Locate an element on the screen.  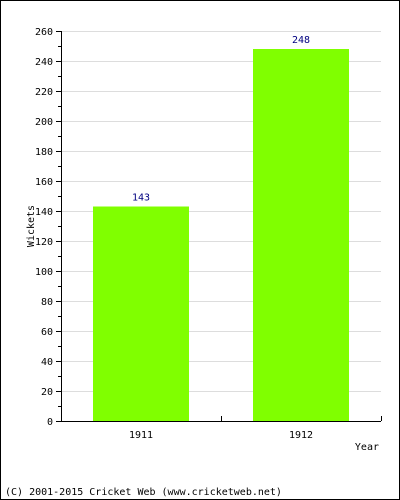
x-tick-label: 1912 is located at coordinates (301, 435).